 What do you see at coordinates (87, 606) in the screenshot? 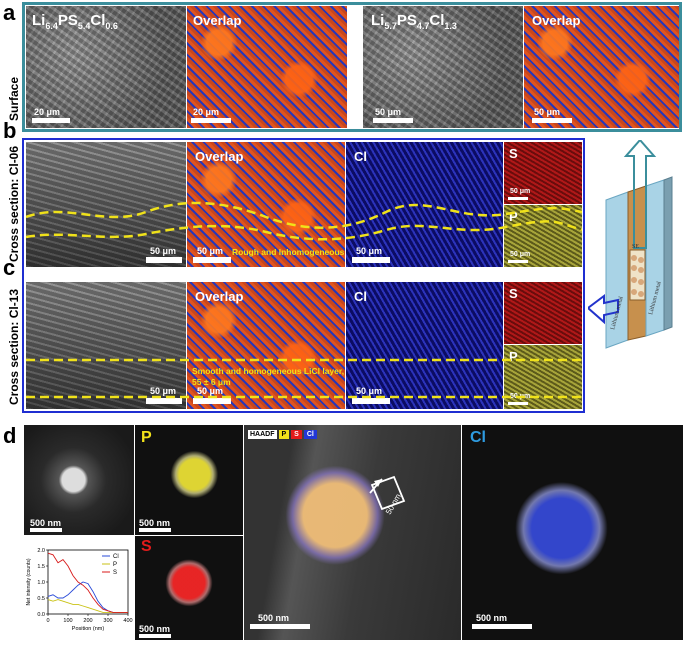
I see `series-line-p` at bounding box center [87, 606].